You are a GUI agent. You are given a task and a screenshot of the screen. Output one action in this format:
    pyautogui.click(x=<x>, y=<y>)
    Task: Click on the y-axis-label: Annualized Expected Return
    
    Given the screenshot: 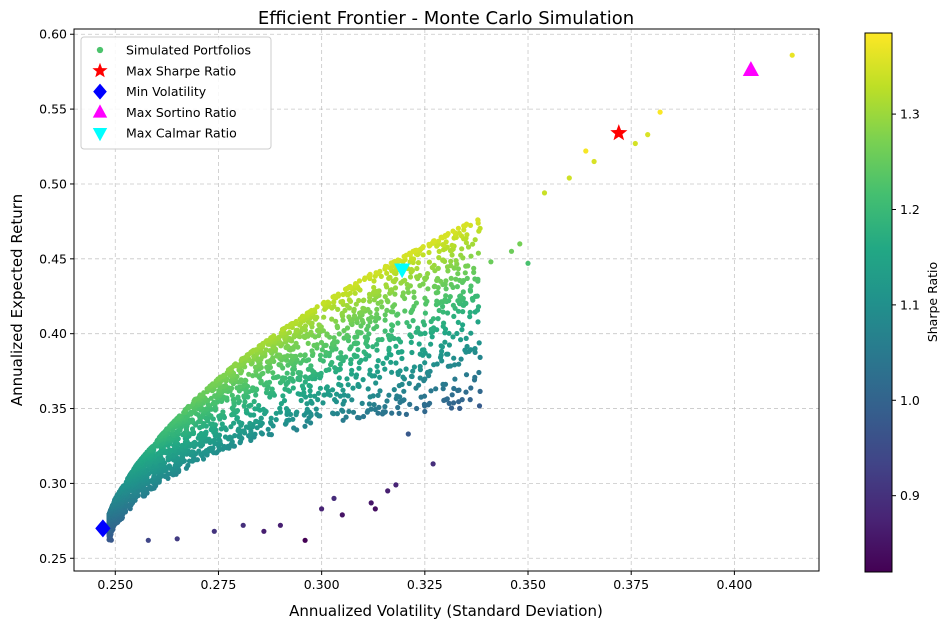 What is the action you would take?
    pyautogui.click(x=17, y=300)
    